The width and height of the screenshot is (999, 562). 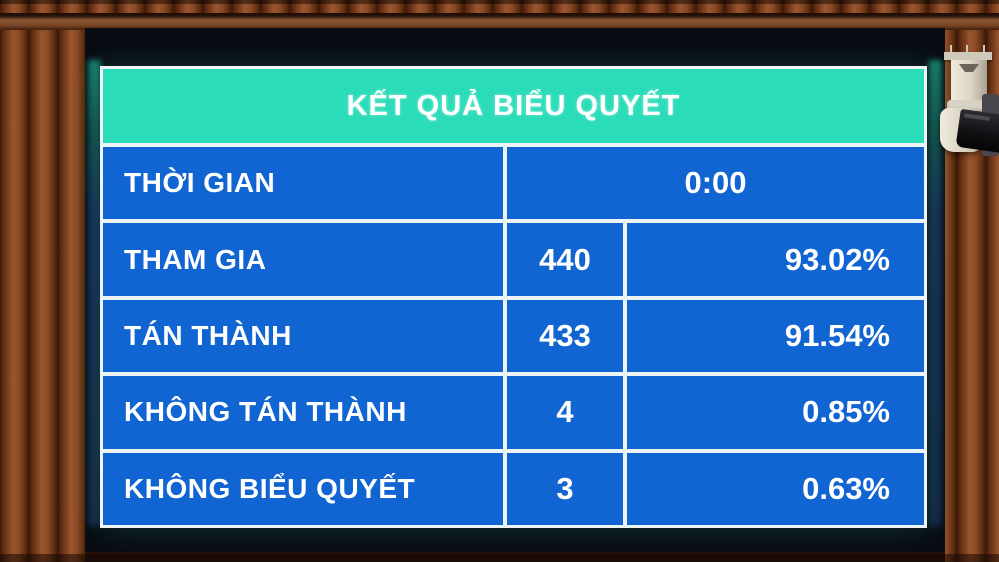 What do you see at coordinates (567, 412) in the screenshot?
I see `vote-count: 4` at bounding box center [567, 412].